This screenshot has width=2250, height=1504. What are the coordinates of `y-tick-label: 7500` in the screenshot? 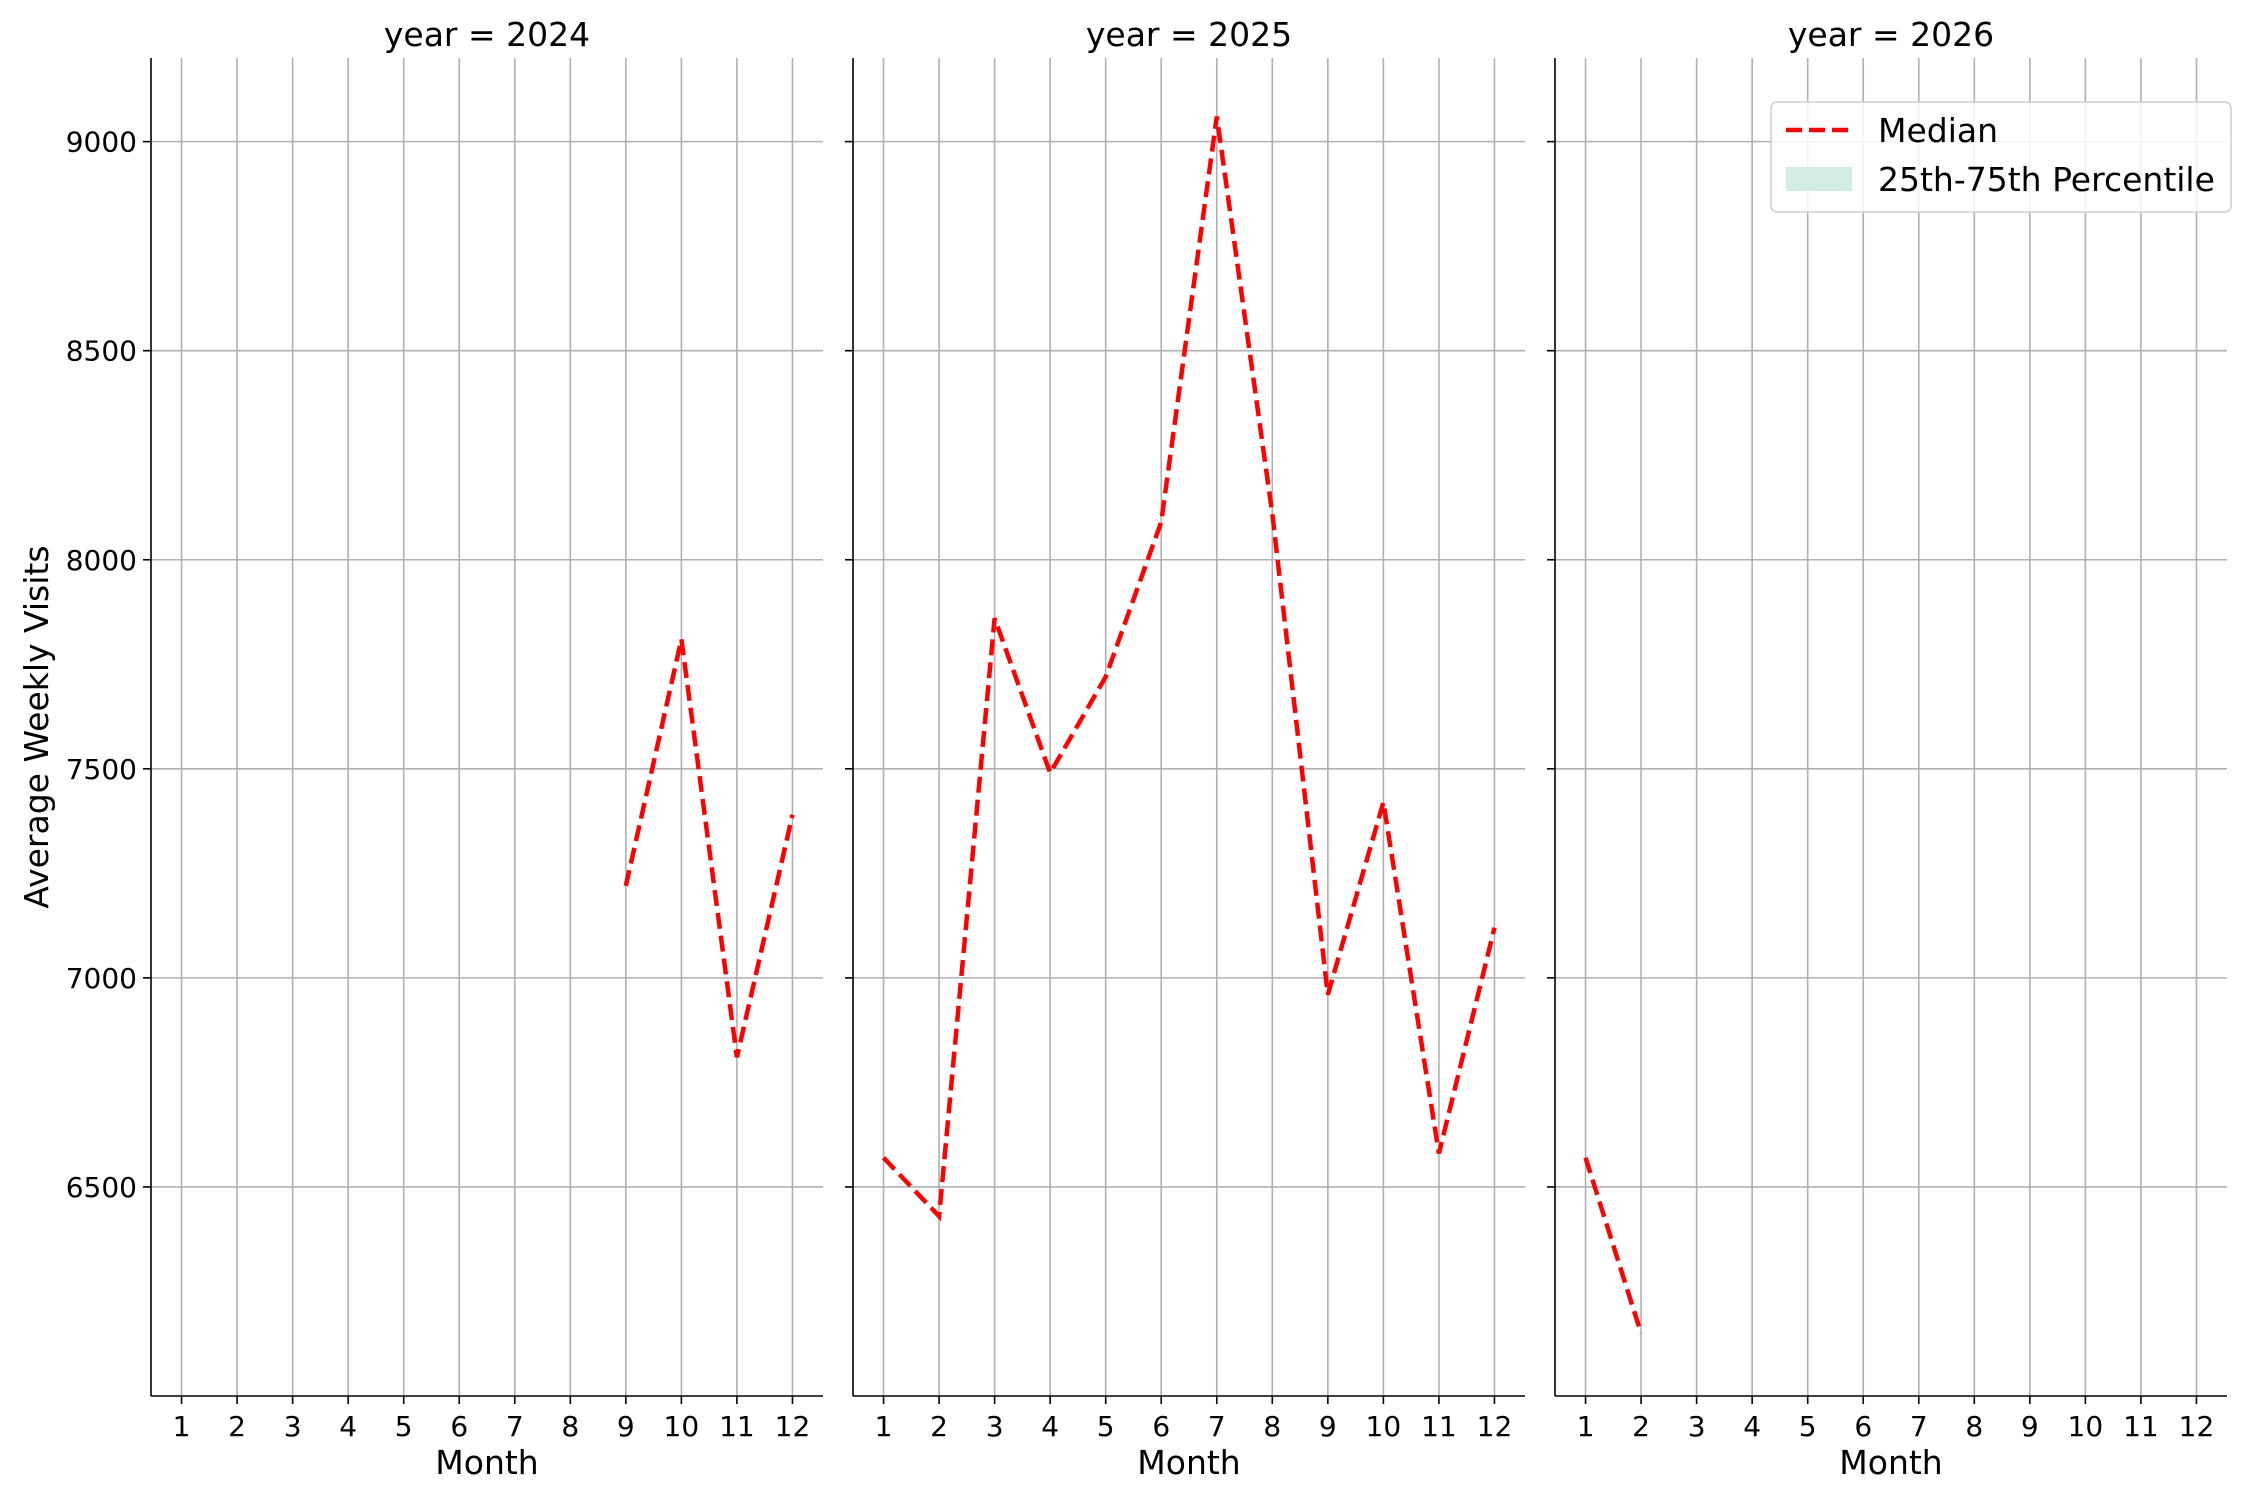 It's located at (101, 769).